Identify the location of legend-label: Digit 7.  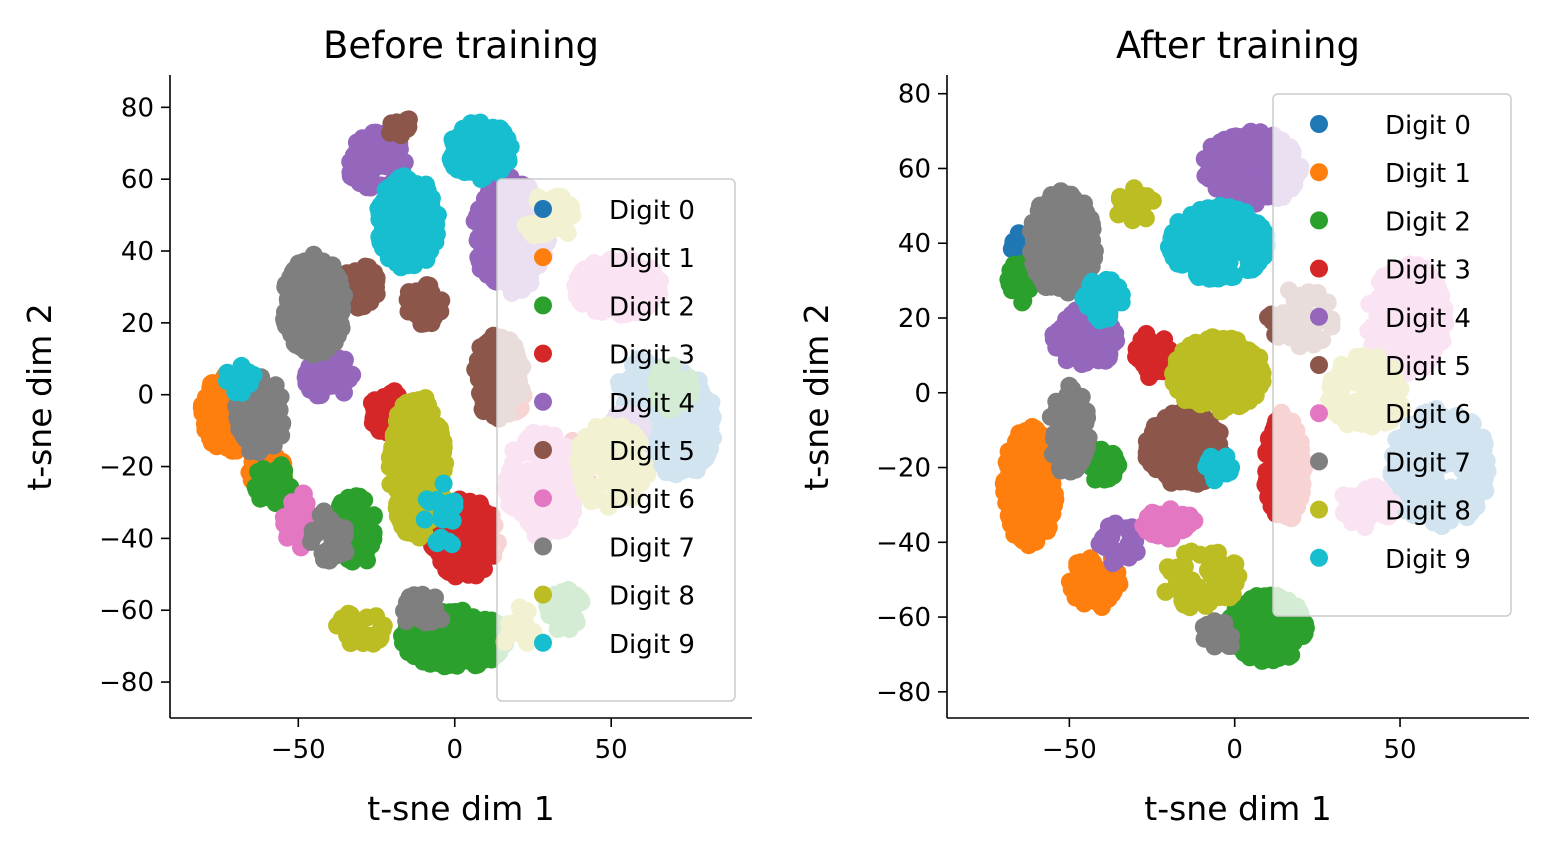
(652, 548).